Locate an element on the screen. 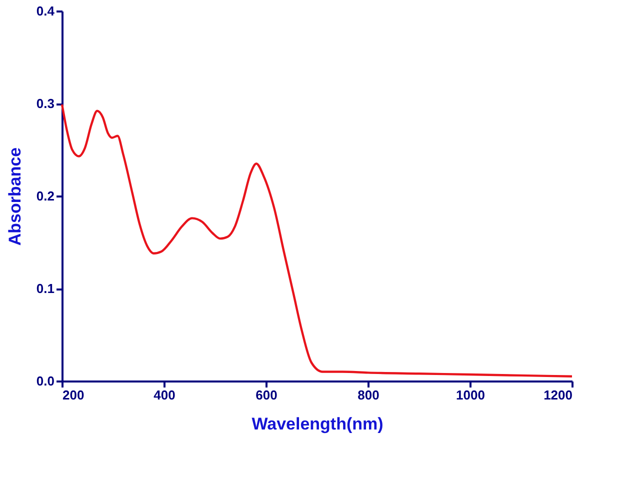  y-tick-label: 0.2 is located at coordinates (45, 196).